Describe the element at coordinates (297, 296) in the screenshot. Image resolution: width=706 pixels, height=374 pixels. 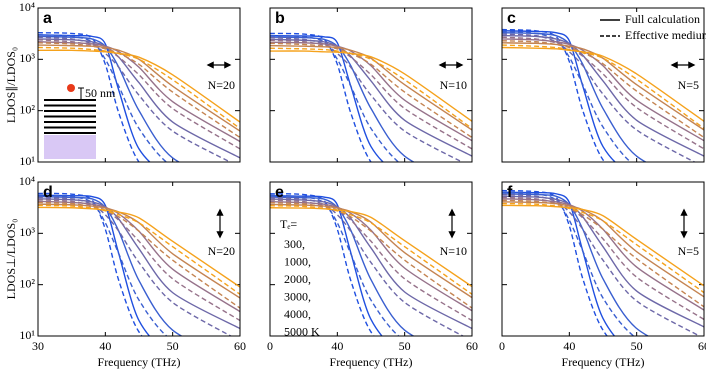
I see `temperature-legend-item: 3000,` at that location.